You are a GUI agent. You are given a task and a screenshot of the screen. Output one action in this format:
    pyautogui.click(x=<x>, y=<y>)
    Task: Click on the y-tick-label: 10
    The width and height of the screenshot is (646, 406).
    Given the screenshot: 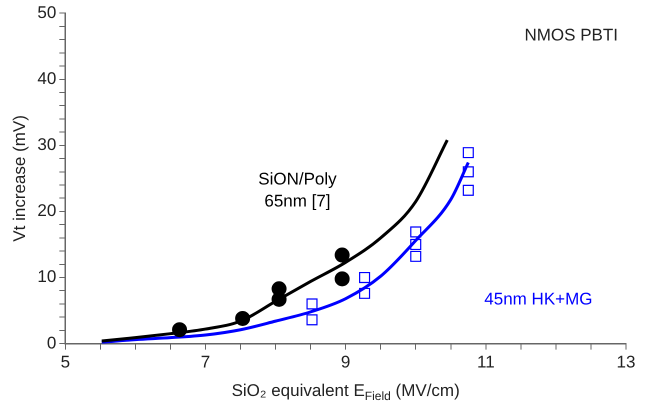 What is the action you would take?
    pyautogui.click(x=46, y=276)
    